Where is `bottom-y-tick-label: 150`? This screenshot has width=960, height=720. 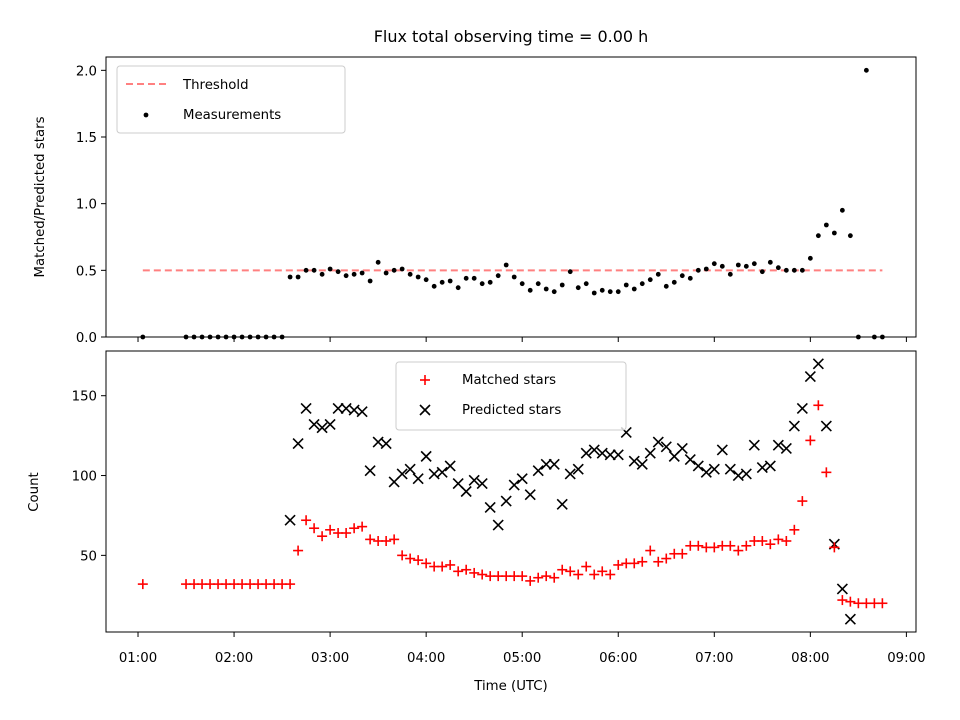 bottom-y-tick-label: 150 is located at coordinates (84, 397).